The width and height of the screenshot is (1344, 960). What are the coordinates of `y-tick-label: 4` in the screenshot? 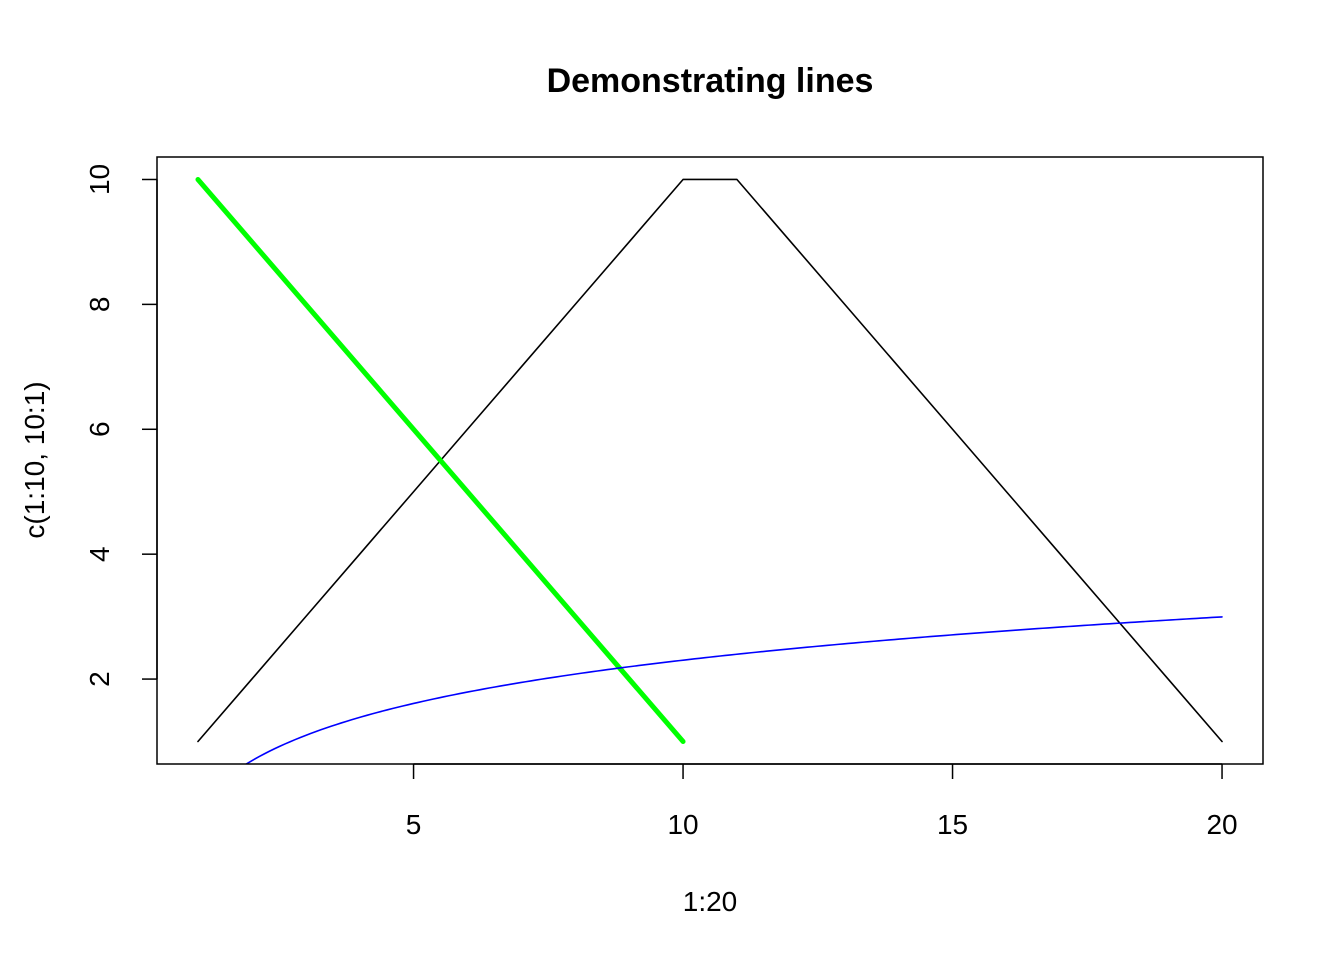 It's located at (99, 554).